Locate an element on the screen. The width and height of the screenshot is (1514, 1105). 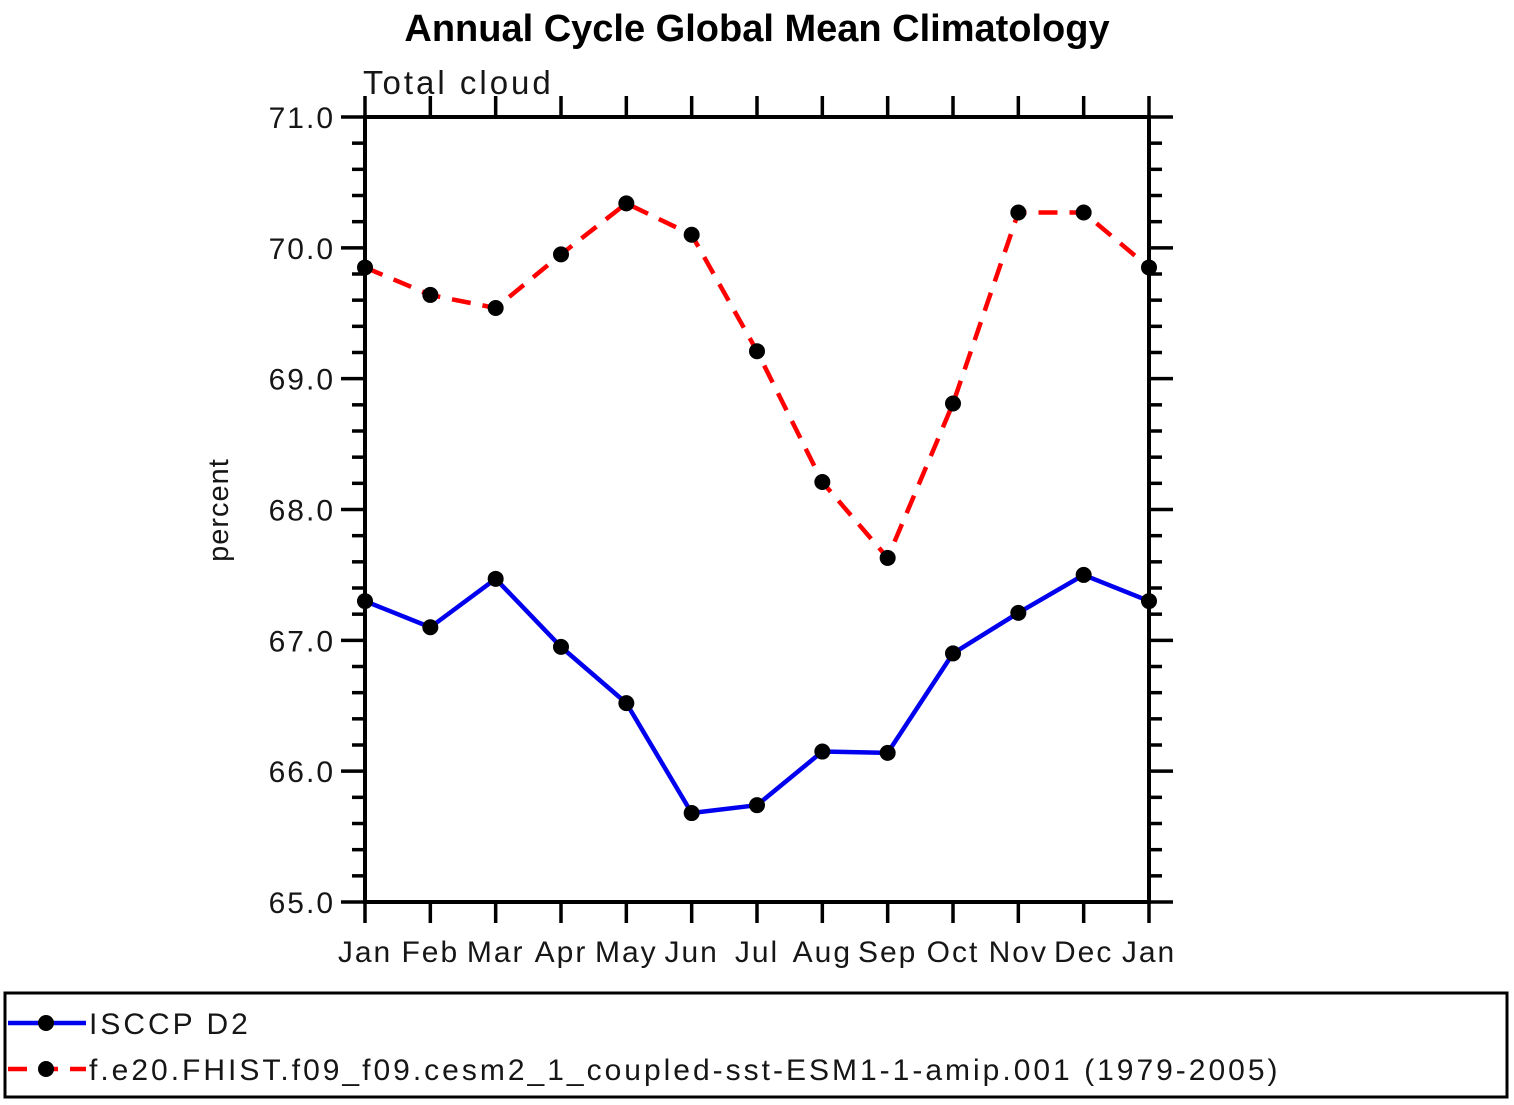
legend-label-isccp-d2: ISCCP D2 is located at coordinates (170, 1024).